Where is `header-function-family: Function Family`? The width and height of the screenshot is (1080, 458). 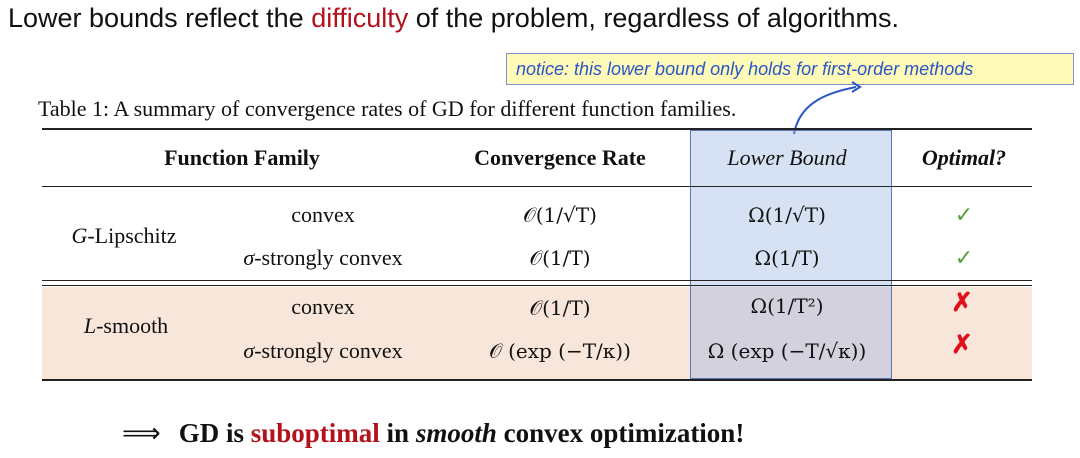
header-function-family: Function Family is located at coordinates (242, 157).